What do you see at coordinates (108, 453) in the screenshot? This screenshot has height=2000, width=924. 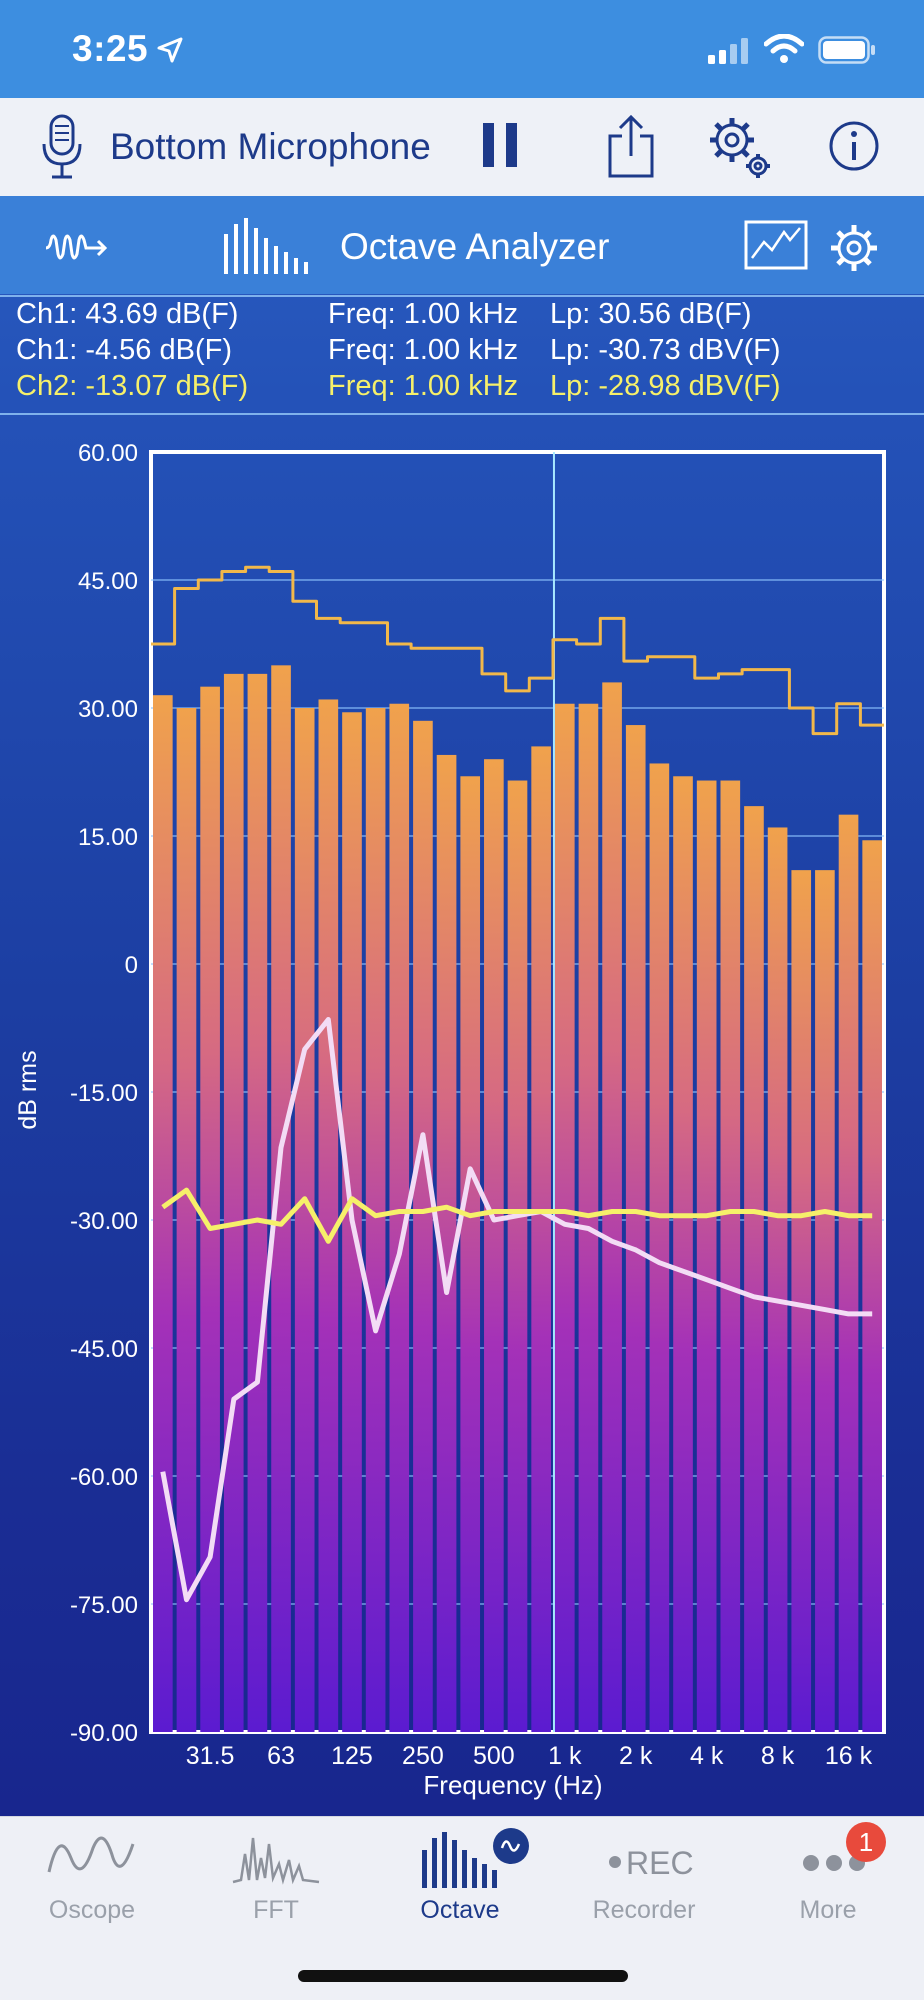 I see `y-tick-label: 60.00` at bounding box center [108, 453].